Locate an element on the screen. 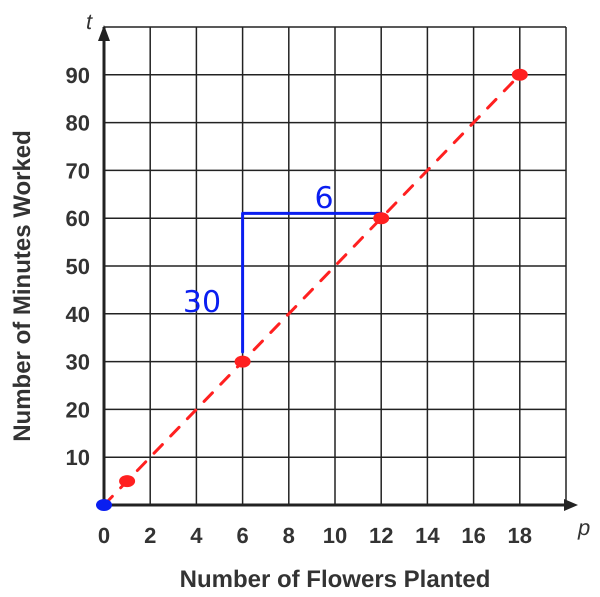 This screenshot has height=597, width=600. x-tick-label: 16 is located at coordinates (473, 535).